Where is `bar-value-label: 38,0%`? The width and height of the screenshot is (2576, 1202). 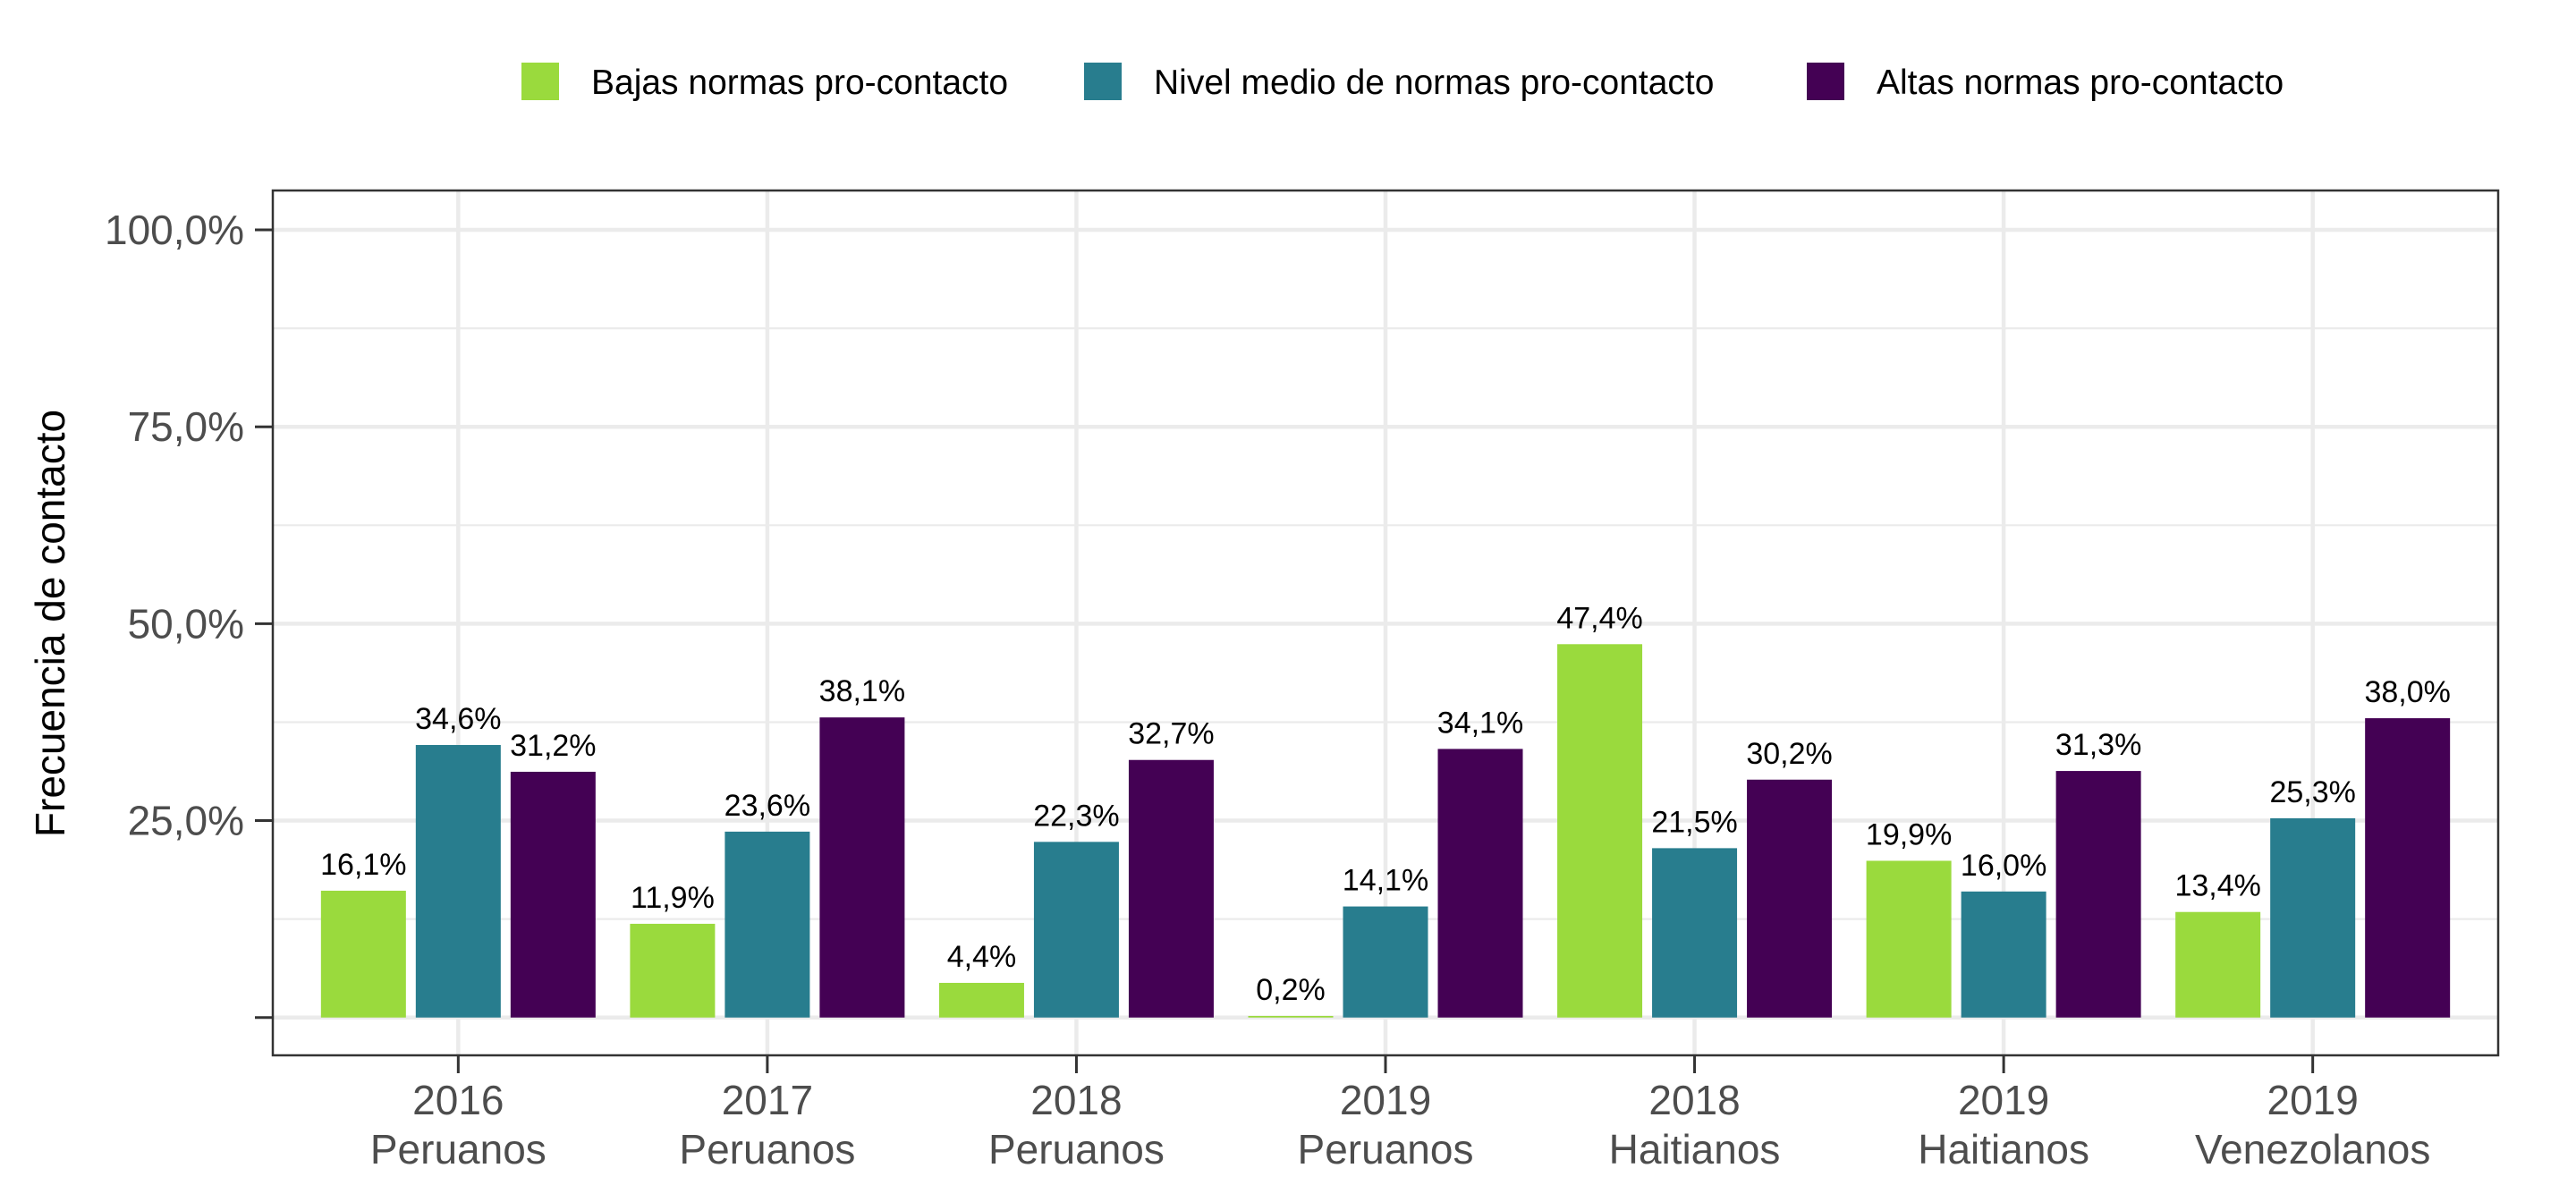
bar-value-label: 38,0% is located at coordinates (2407, 692).